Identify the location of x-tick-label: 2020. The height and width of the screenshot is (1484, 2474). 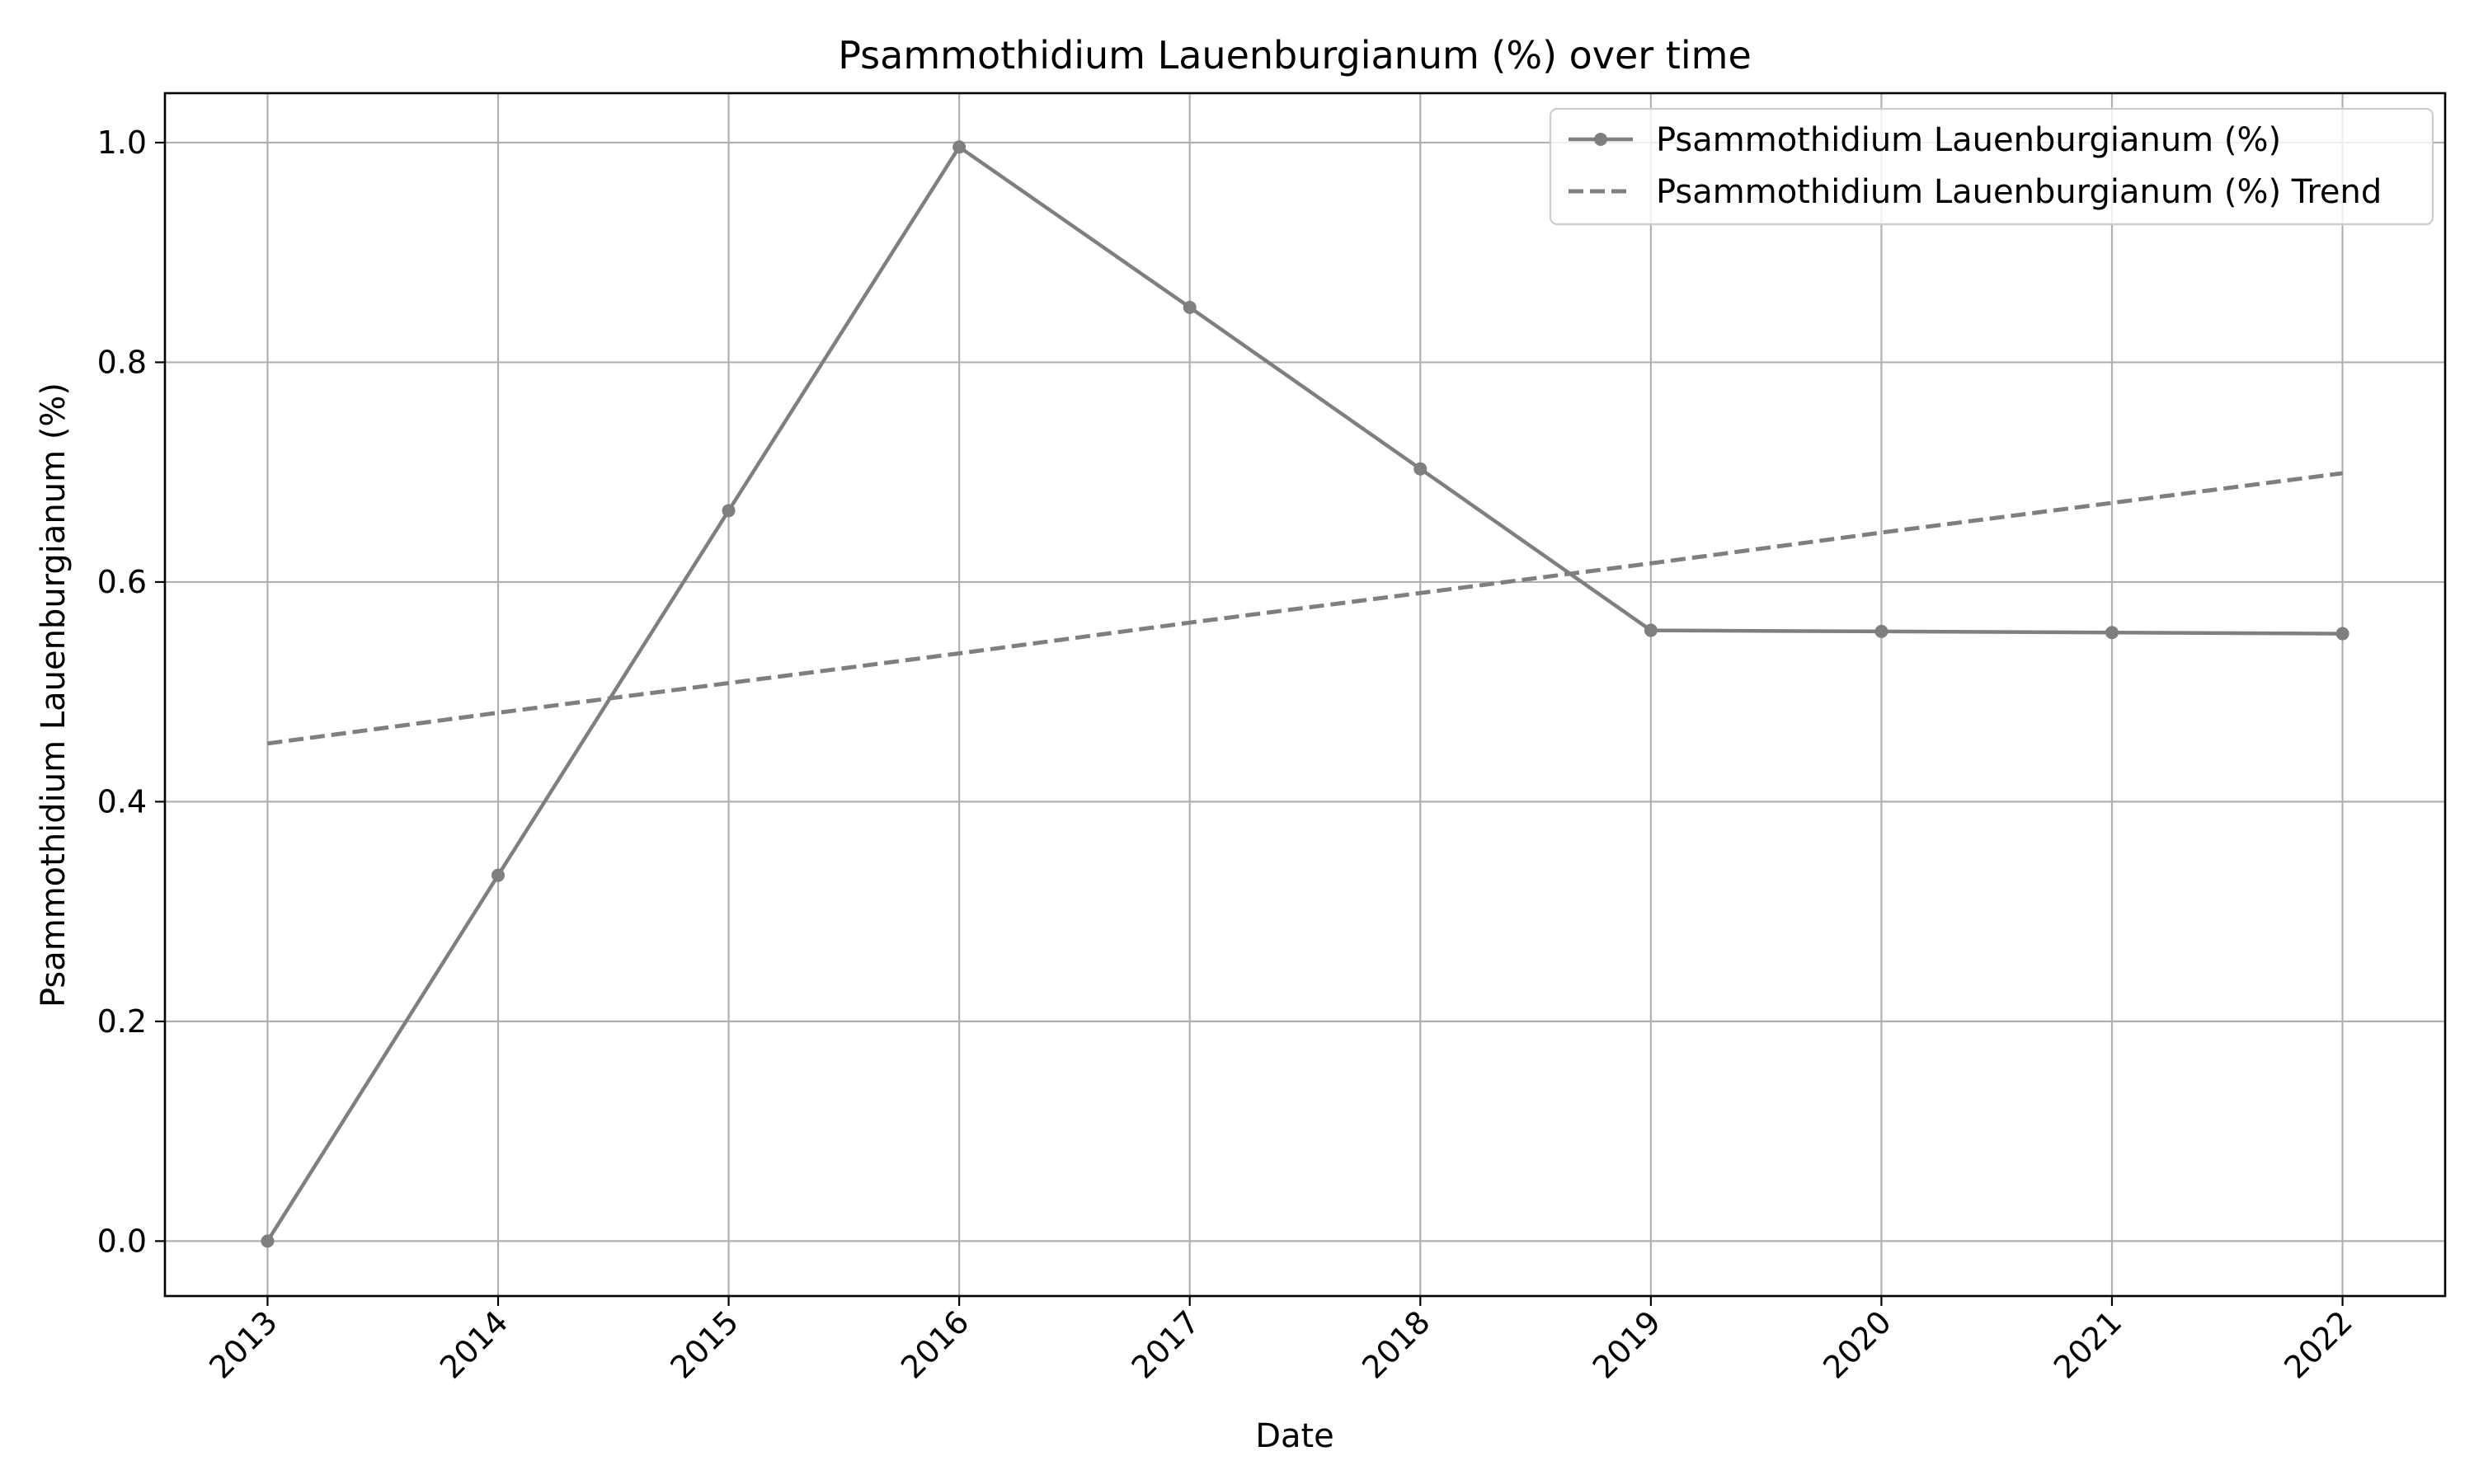
(1857, 1344).